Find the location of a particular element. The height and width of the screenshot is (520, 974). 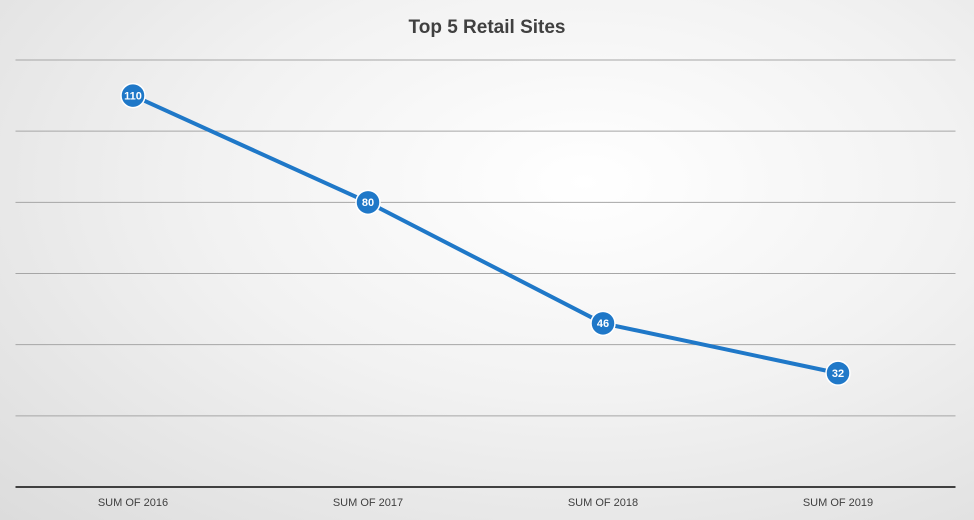

chart-title: Top 5 Retail Sites is located at coordinates (487, 27).